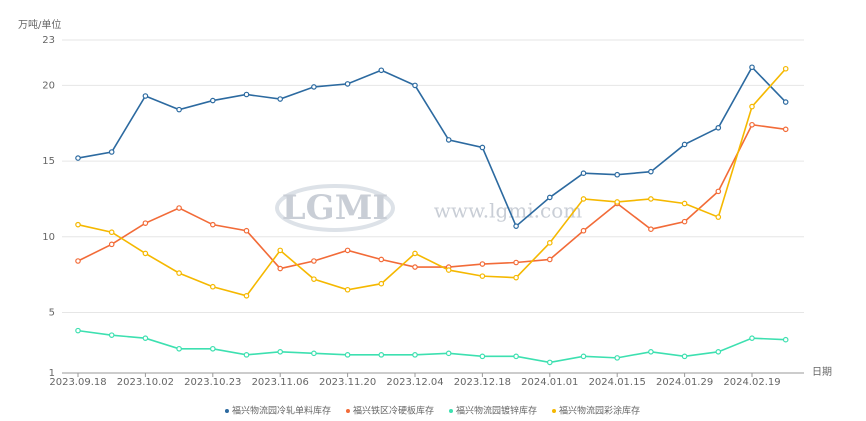 The height and width of the screenshot is (421, 866). What do you see at coordinates (280, 382) in the screenshot?
I see `x-tick-label: 2023.11.06` at bounding box center [280, 382].